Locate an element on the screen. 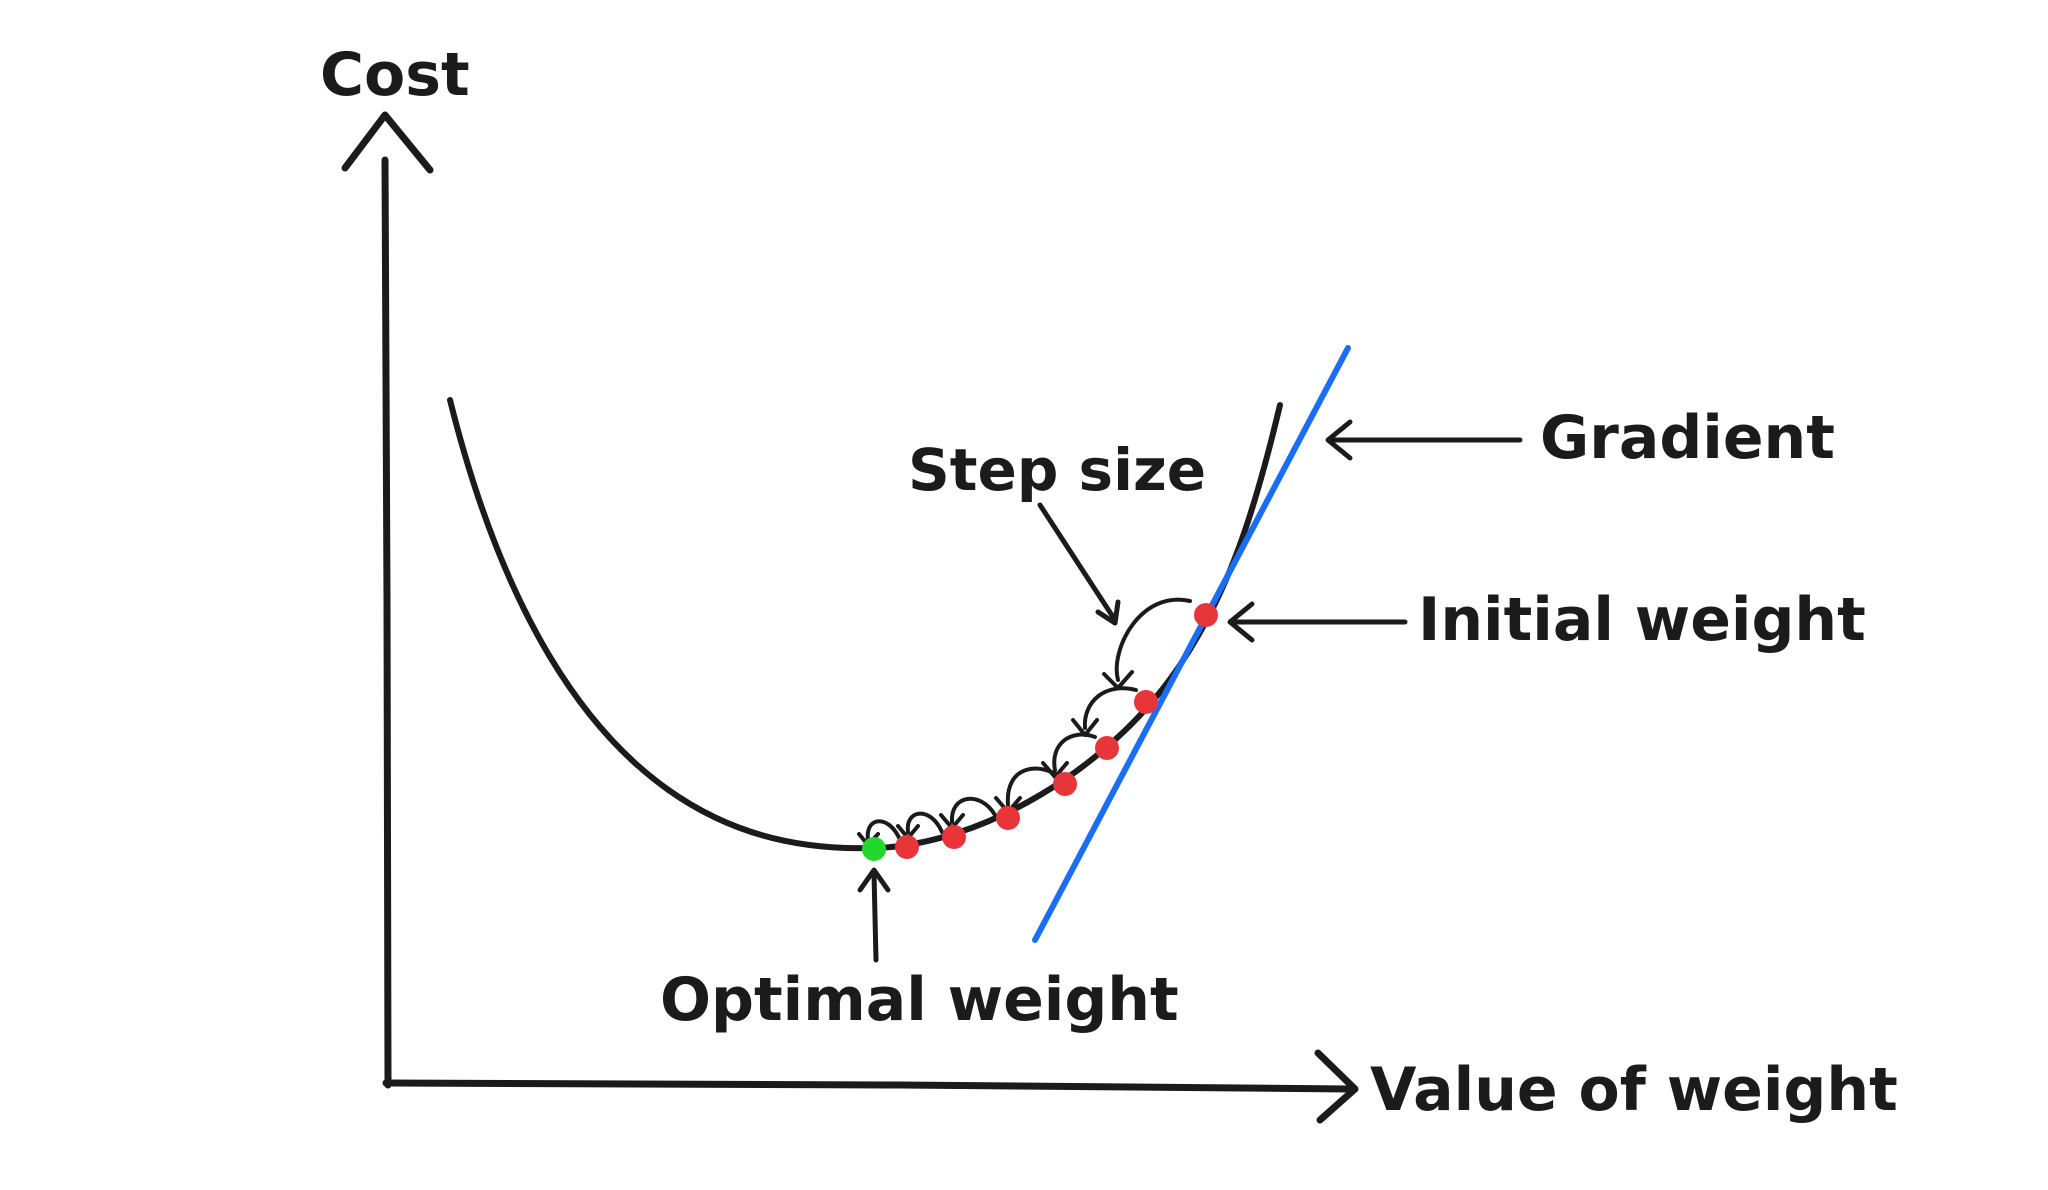  x-axis is located at coordinates (870, 1086).